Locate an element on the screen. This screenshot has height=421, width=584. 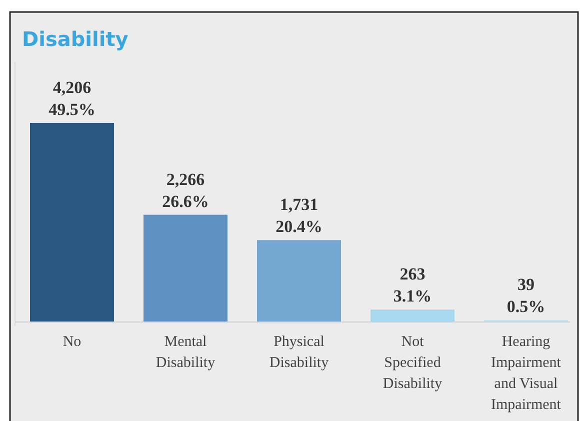
x-tick-label: No is located at coordinates (72, 342).